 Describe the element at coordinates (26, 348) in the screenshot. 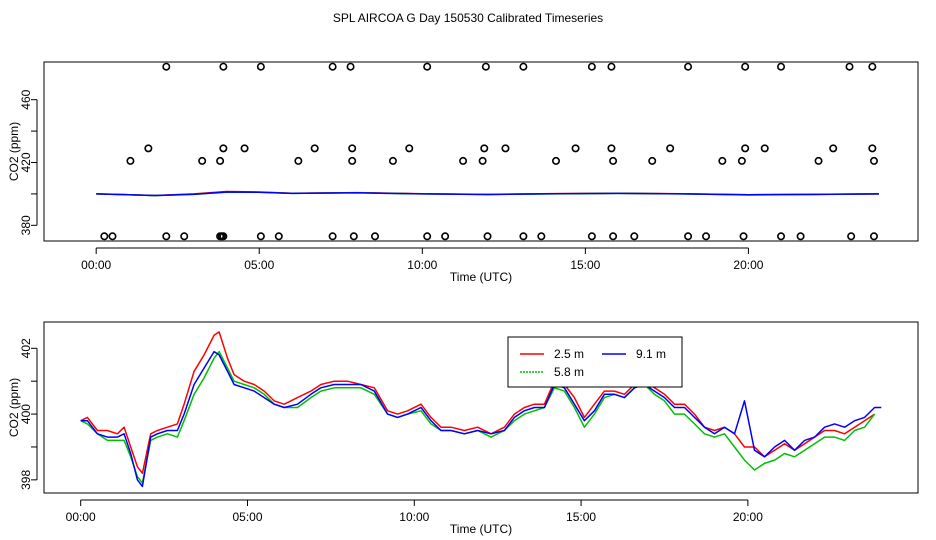

I see `y-tick-label: 402` at that location.